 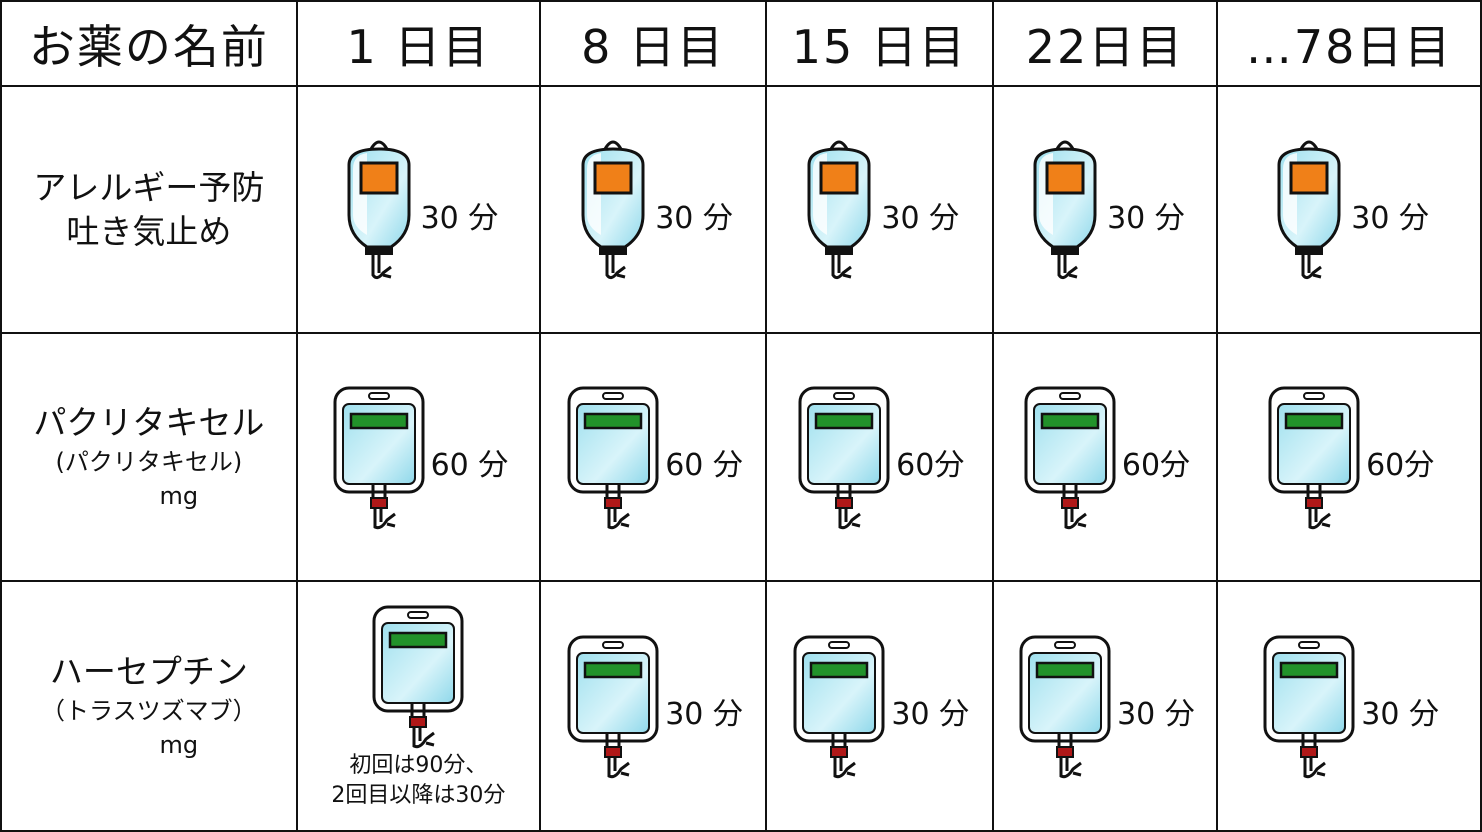 What do you see at coordinates (879, 43) in the screenshot?
I see `header-cell: 15 日目` at bounding box center [879, 43].